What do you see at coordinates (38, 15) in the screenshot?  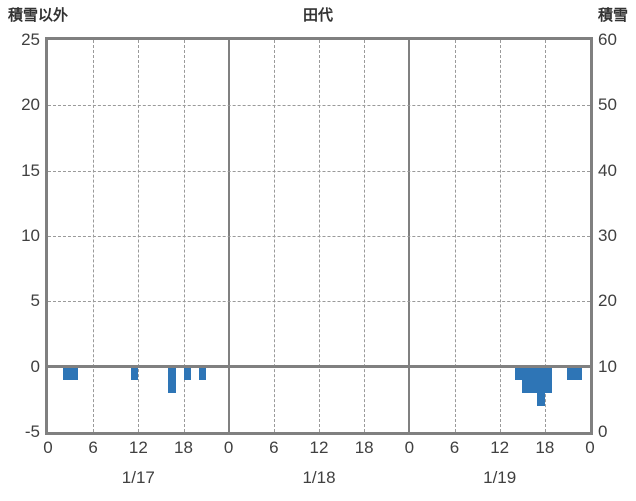 I see `left-axis-title: 積雪以外` at bounding box center [38, 15].